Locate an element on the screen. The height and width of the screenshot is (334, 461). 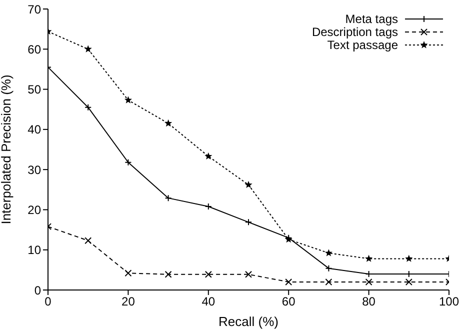
y-tick-label: 20 is located at coordinates (35, 209).